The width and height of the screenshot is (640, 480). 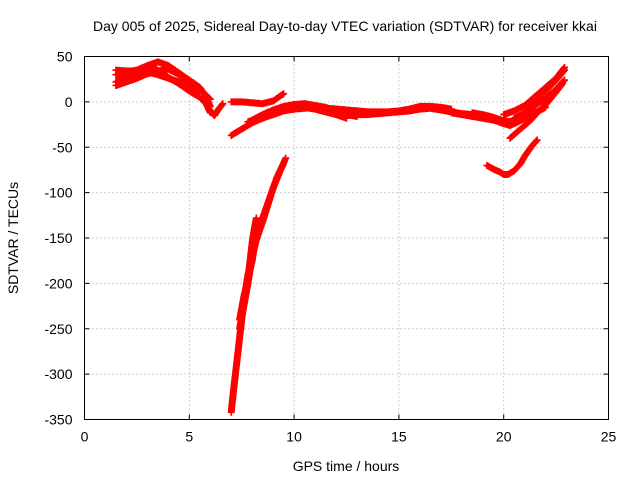 I want to click on series-arc-late-rise4, so click(x=534, y=91).